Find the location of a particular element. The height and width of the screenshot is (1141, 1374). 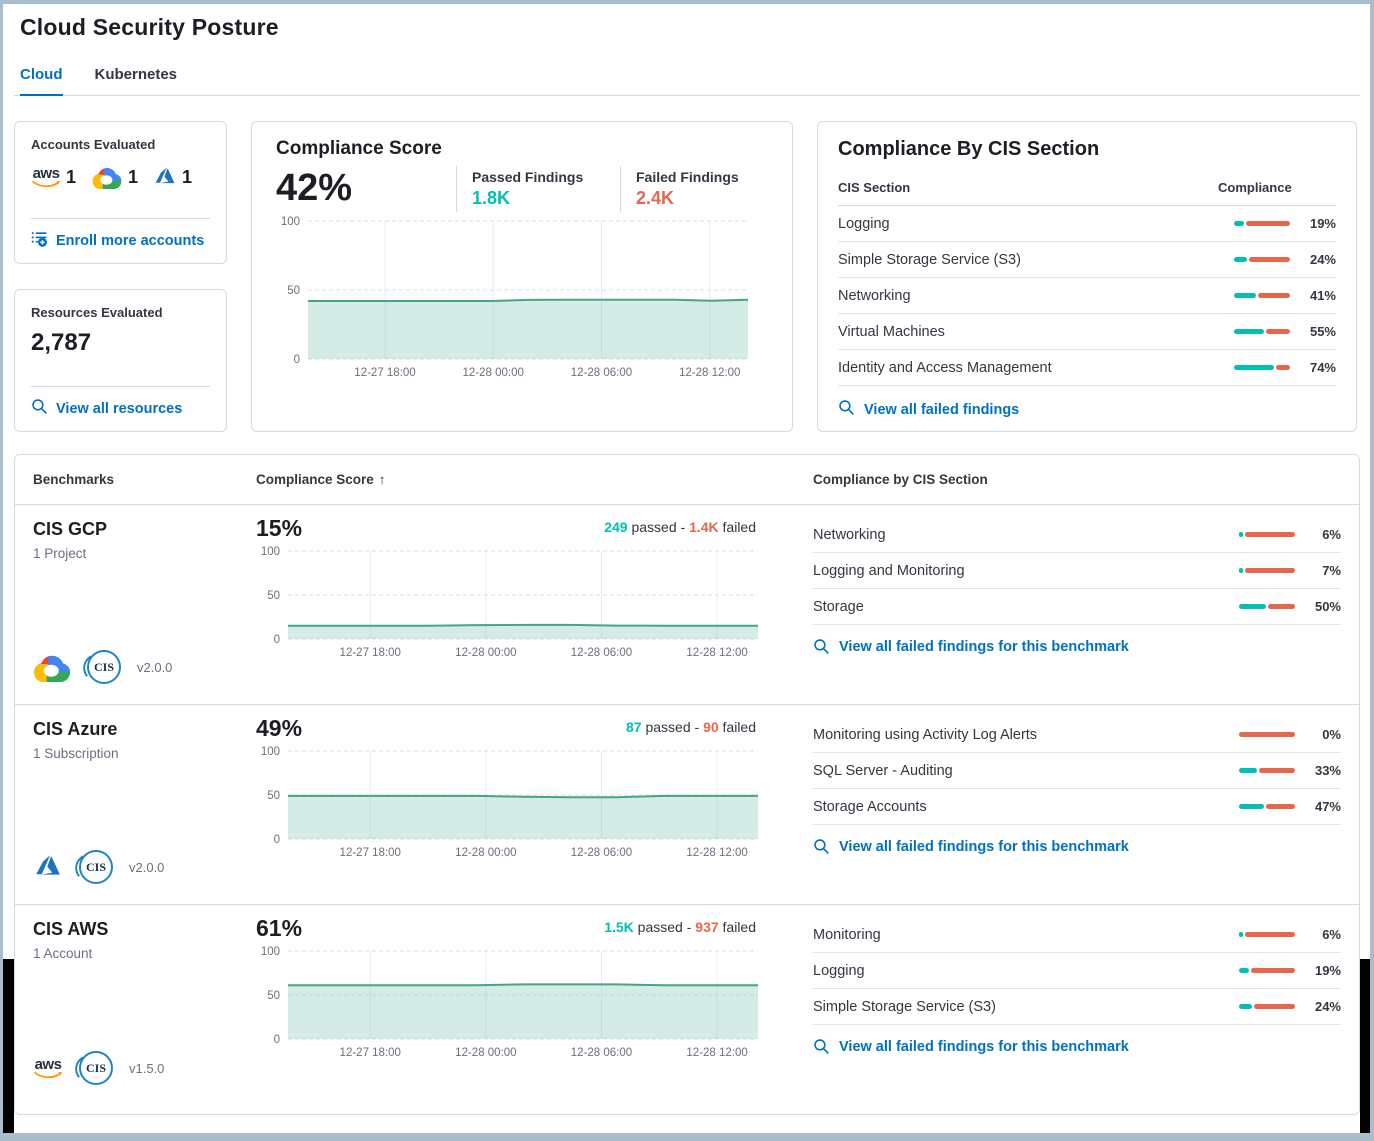

left-cards-column: Accounts Evaluated aws 1 1 1 is located at coordinates (120, 276).